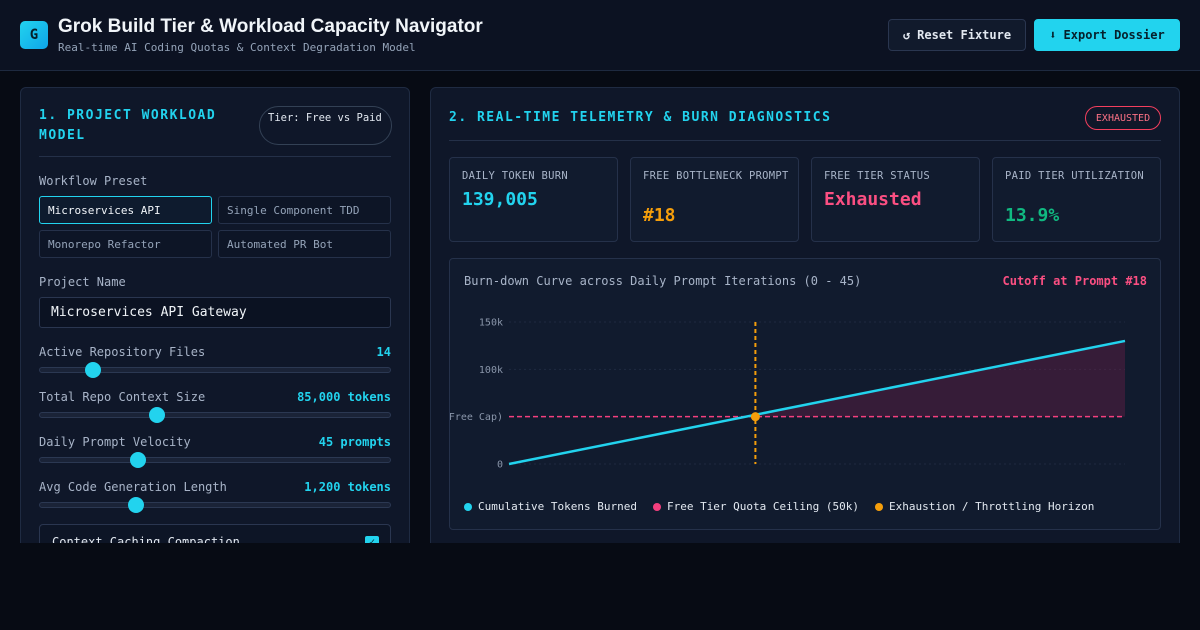  Describe the element at coordinates (557, 506) in the screenshot. I see `legend-label: Cumulative Tokens Burned` at that location.